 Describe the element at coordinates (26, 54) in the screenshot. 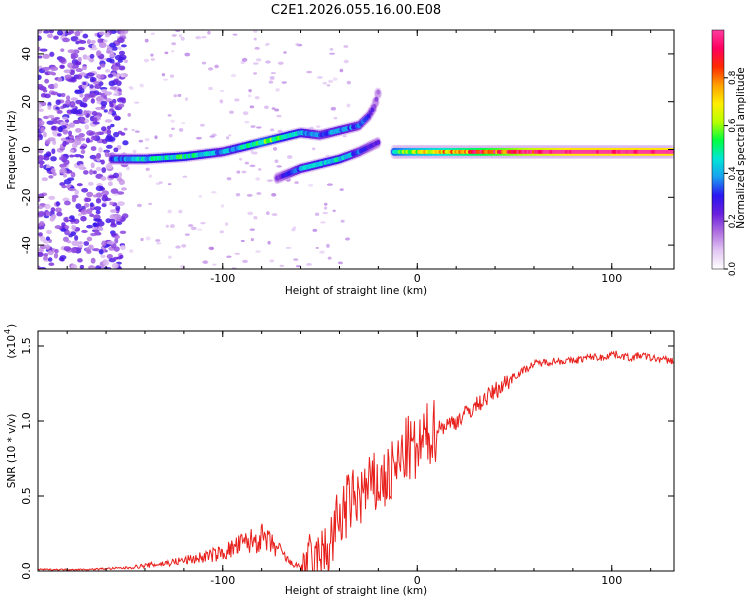

I see `y-tick-label: 40` at that location.